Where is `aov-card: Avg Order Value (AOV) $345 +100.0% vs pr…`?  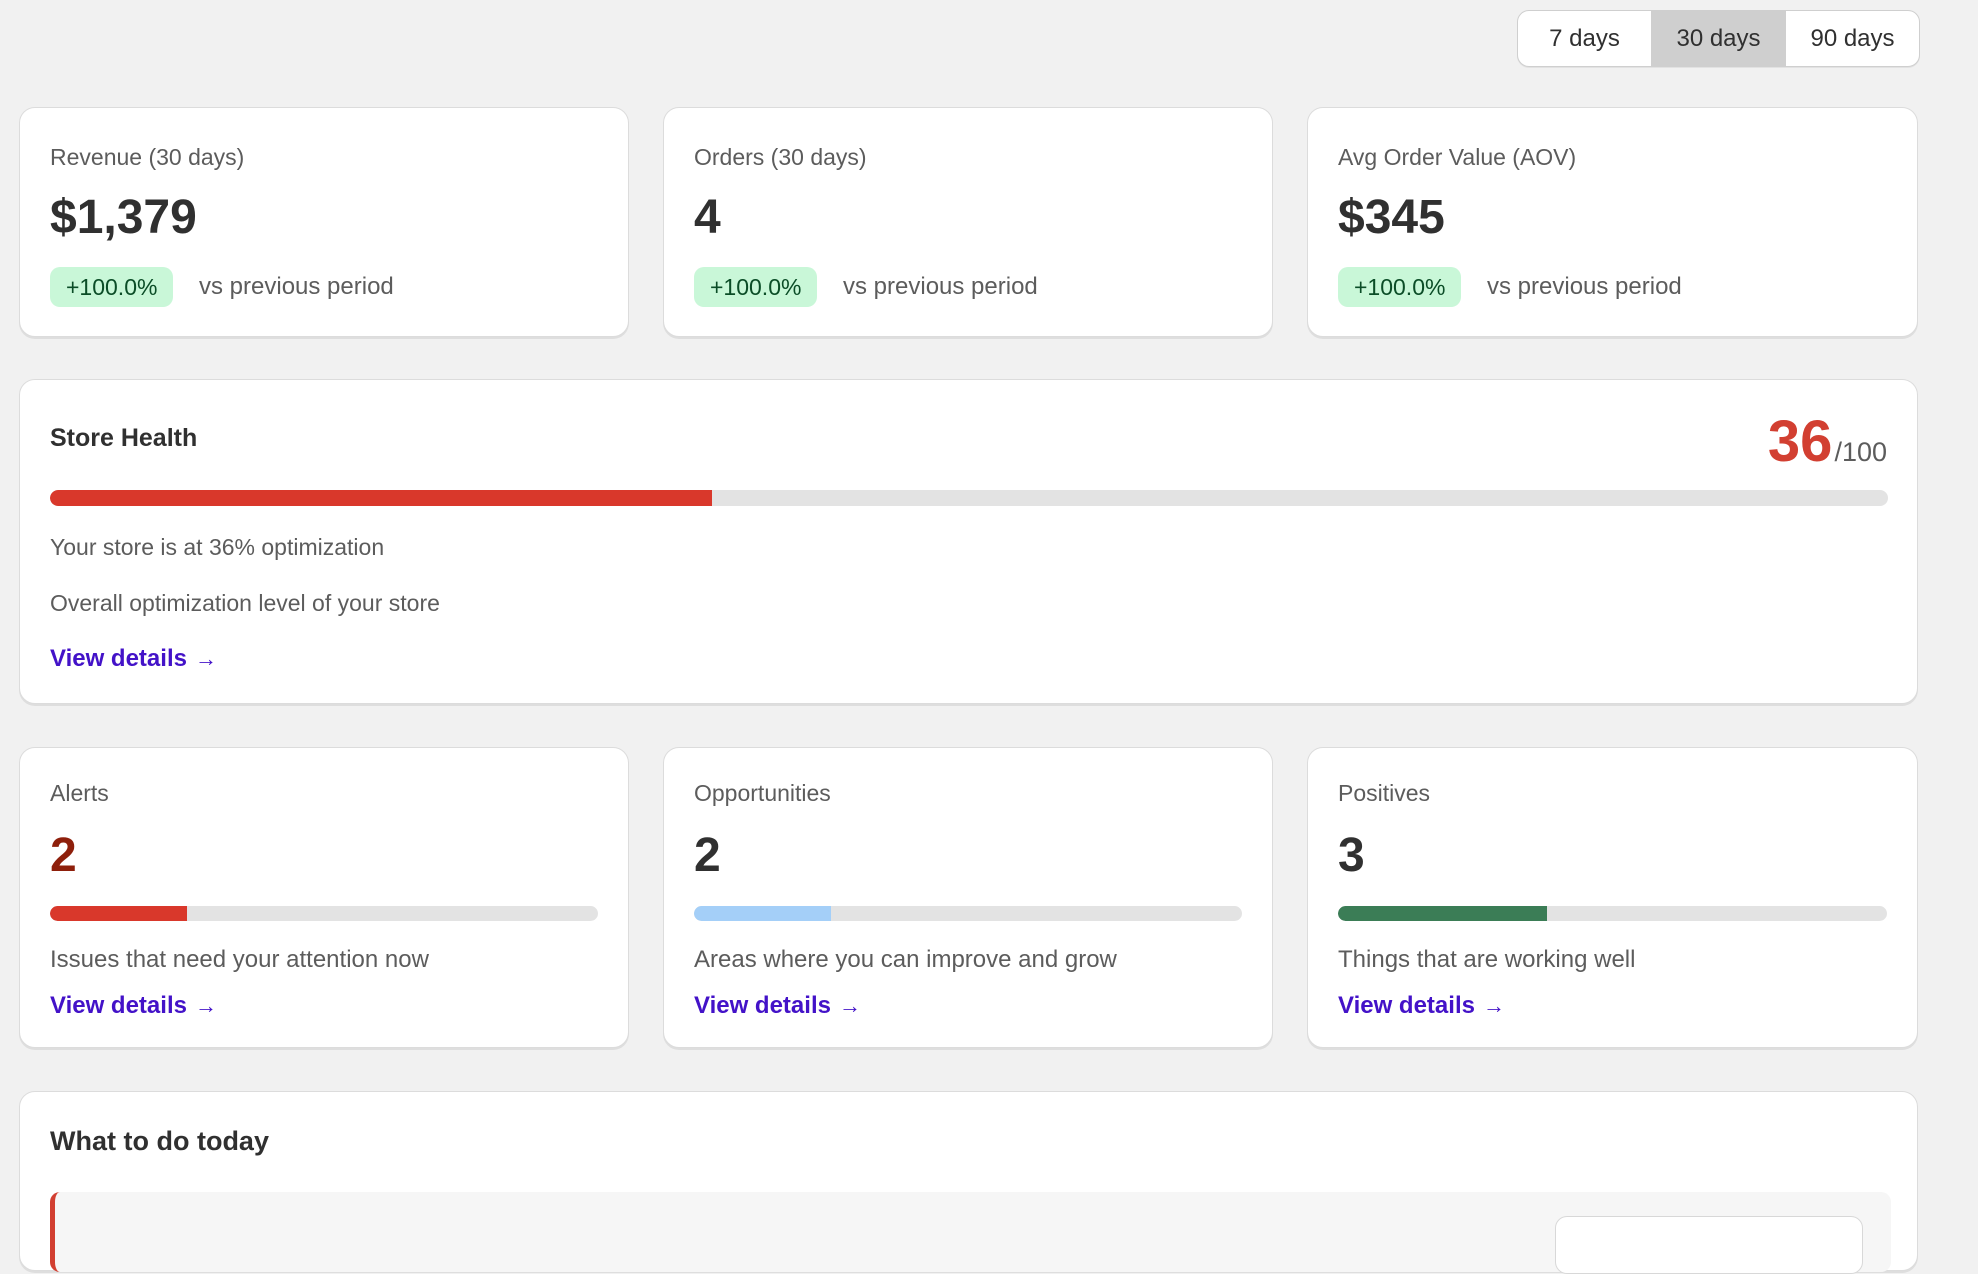
aov-card: Avg Order Value (AOV) $345 +100.0% vs pr… is located at coordinates (1612, 222).